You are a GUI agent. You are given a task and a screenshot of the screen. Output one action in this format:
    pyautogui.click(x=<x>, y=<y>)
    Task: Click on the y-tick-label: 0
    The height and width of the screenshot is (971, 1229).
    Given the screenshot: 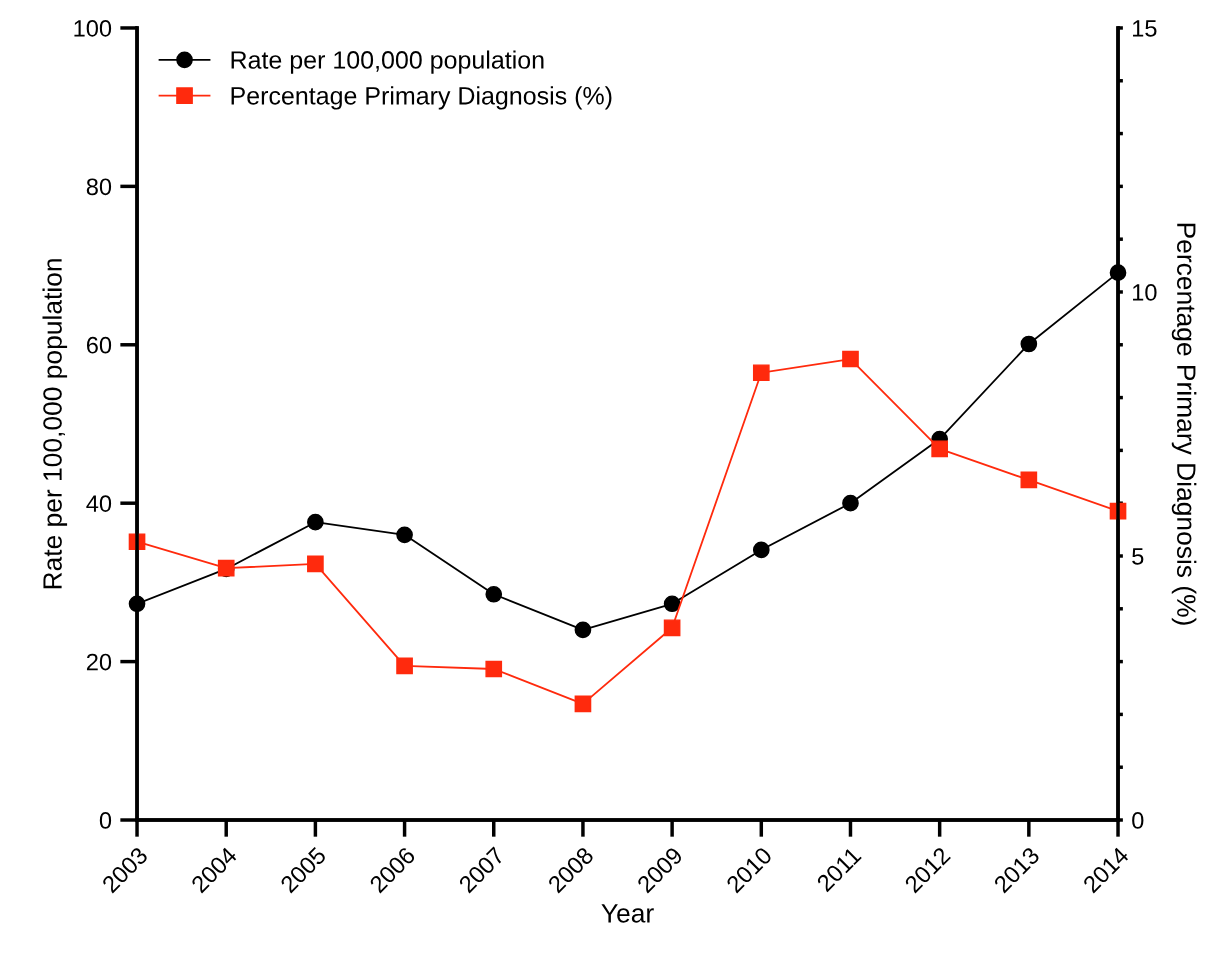 What is the action you would take?
    pyautogui.click(x=105, y=820)
    